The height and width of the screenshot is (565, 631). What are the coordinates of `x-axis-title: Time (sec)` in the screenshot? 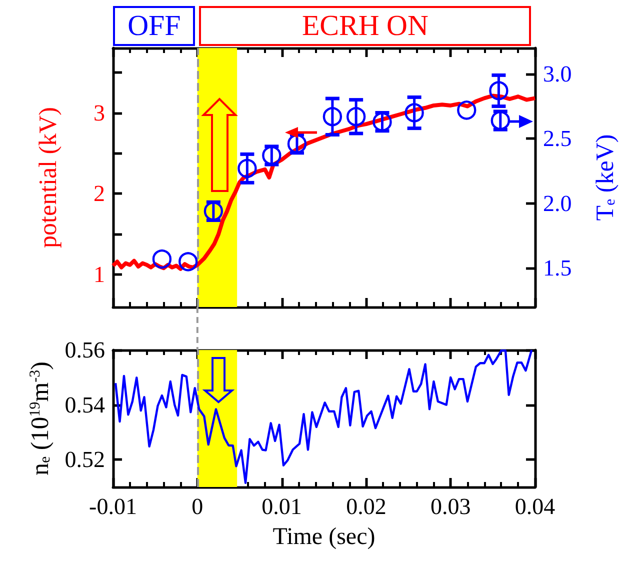 It's located at (324, 537).